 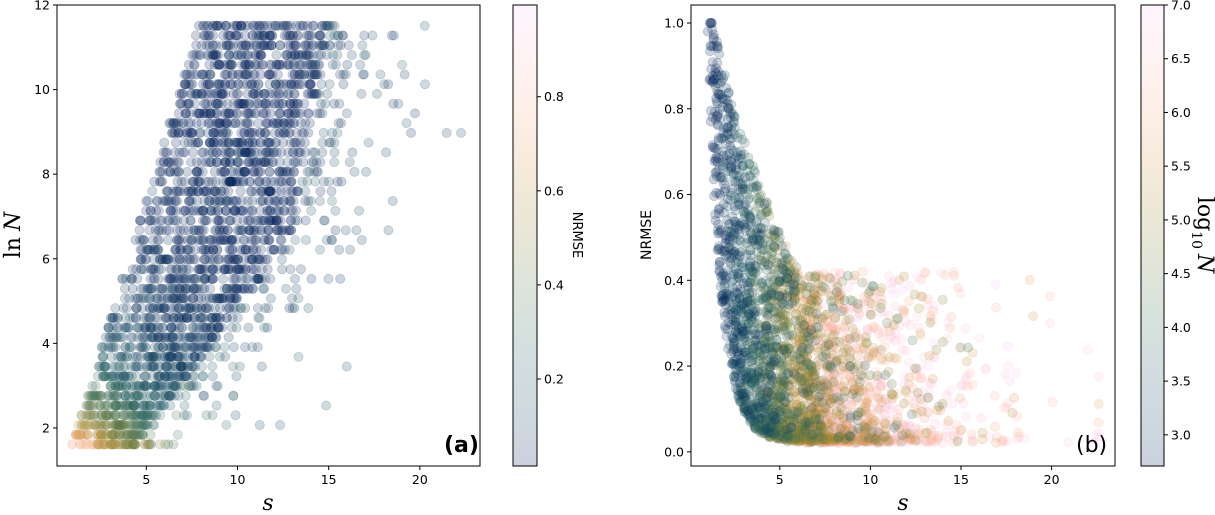 What do you see at coordinates (46, 343) in the screenshot?
I see `y-tick-label: 4` at bounding box center [46, 343].